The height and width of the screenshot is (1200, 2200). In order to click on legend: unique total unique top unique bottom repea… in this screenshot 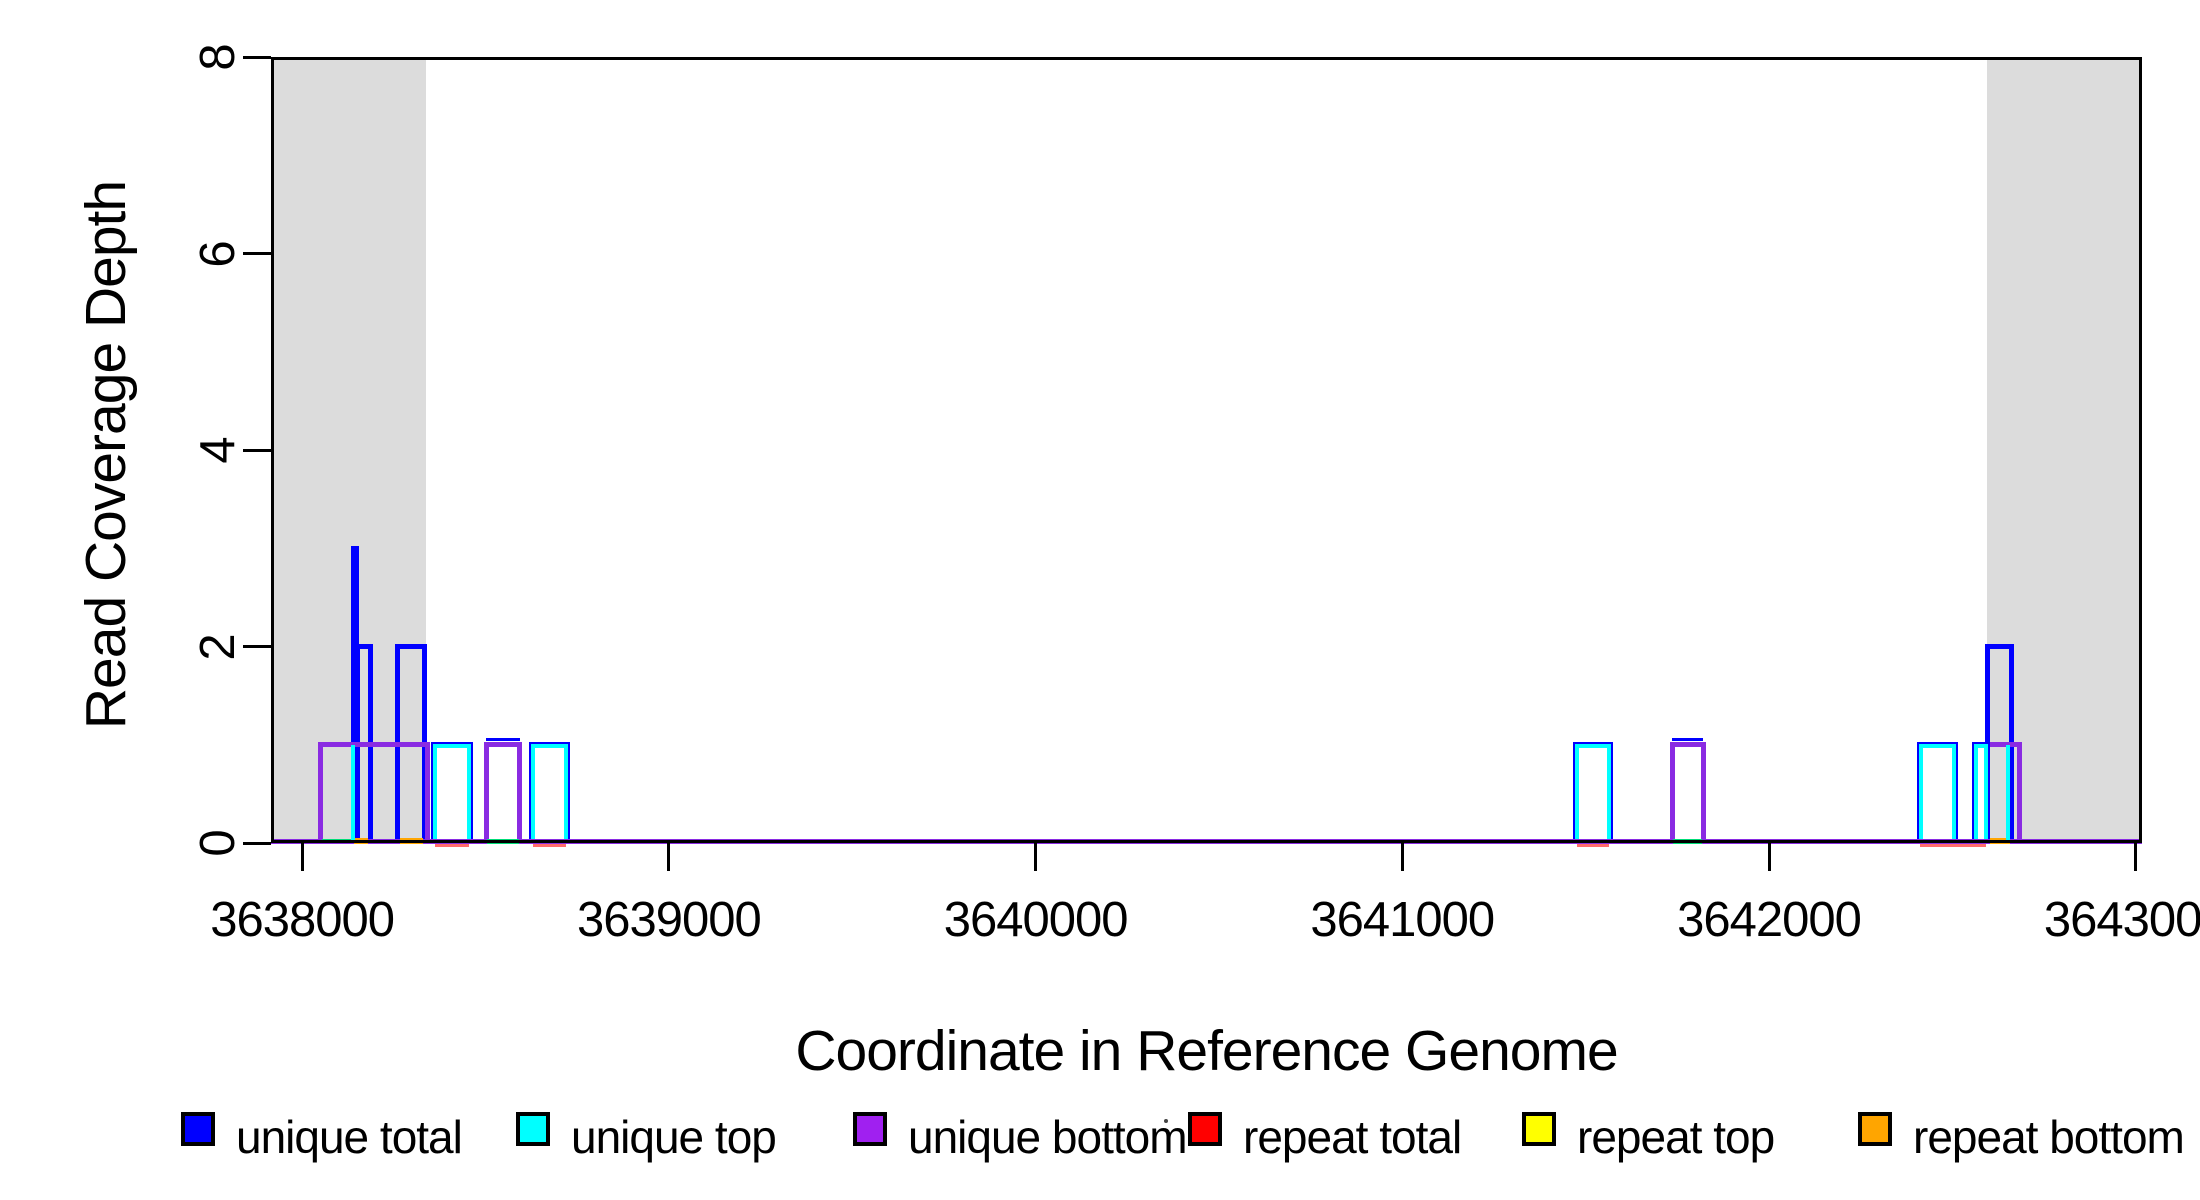, I will do `click(1100, 1138)`.